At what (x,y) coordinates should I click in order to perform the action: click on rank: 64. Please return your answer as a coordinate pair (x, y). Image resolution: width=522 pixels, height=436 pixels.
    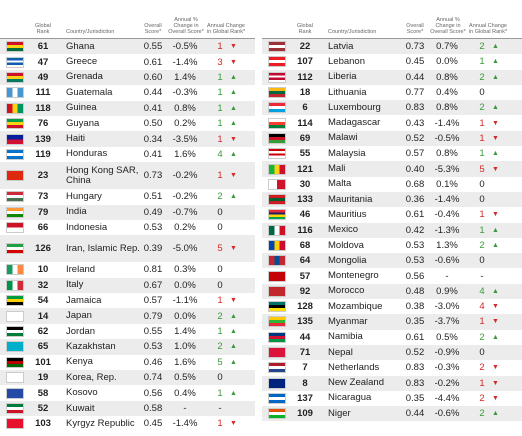
    Looking at the image, I should click on (305, 261).